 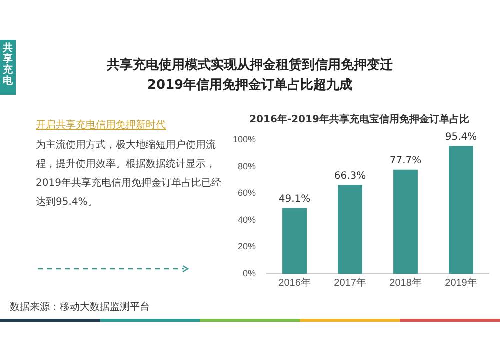 What do you see at coordinates (461, 137) in the screenshot?
I see `data-label: 95.4%` at bounding box center [461, 137].